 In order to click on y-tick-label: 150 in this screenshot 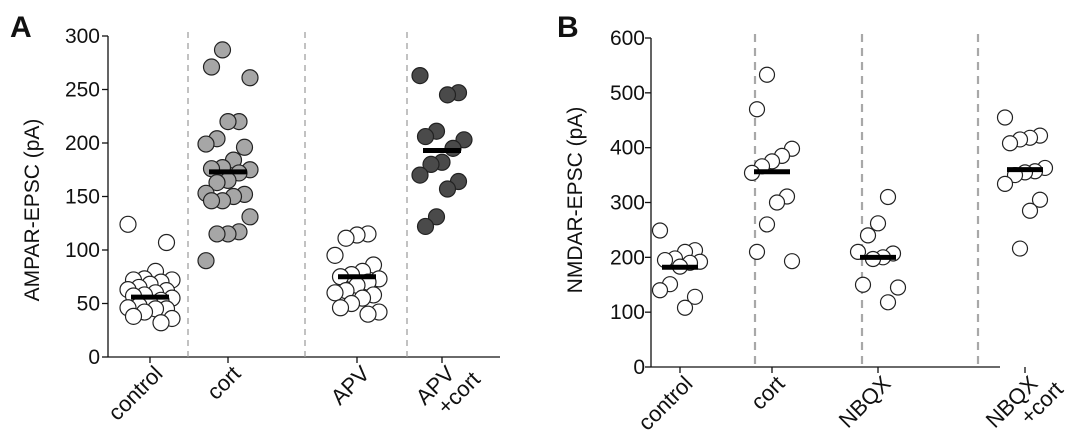, I will do `click(82, 197)`.